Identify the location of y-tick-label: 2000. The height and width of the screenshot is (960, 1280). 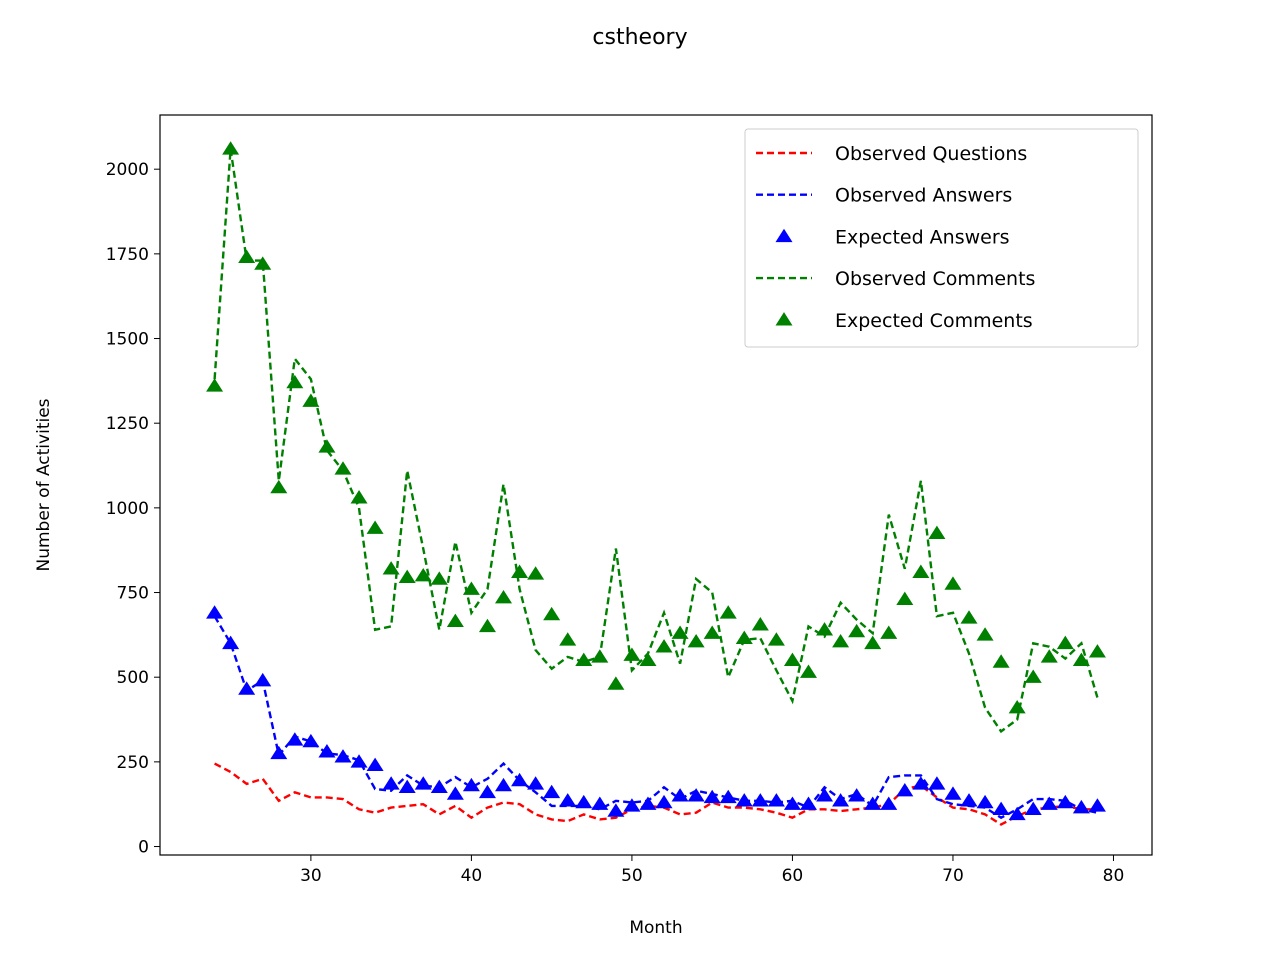
(127, 170).